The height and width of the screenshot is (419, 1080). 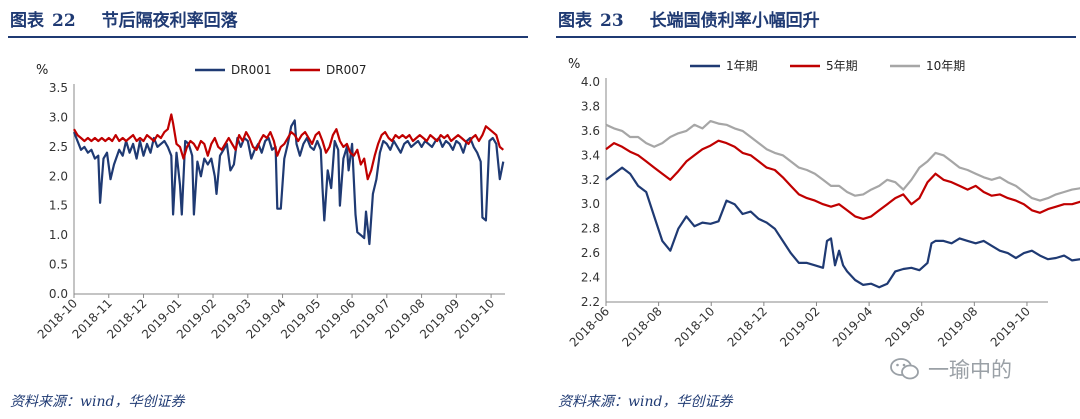 What do you see at coordinates (58, 176) in the screenshot?
I see `y-tick-label: 2.0` at bounding box center [58, 176].